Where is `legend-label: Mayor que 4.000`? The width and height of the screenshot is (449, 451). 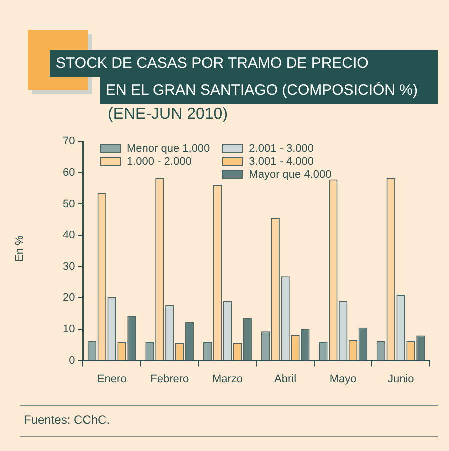
legend-label: Mayor que 4.000 is located at coordinates (290, 174).